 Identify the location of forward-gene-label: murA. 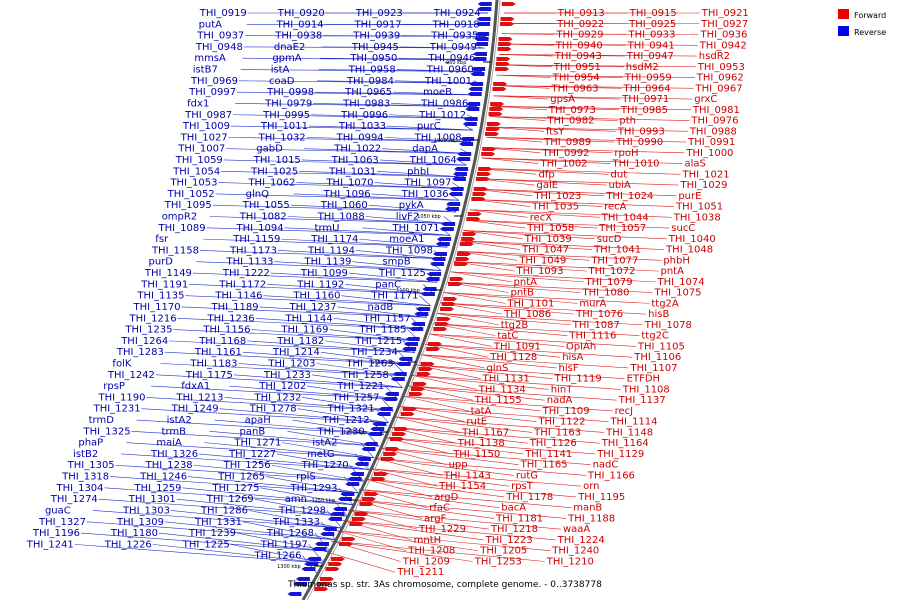
(592, 303).